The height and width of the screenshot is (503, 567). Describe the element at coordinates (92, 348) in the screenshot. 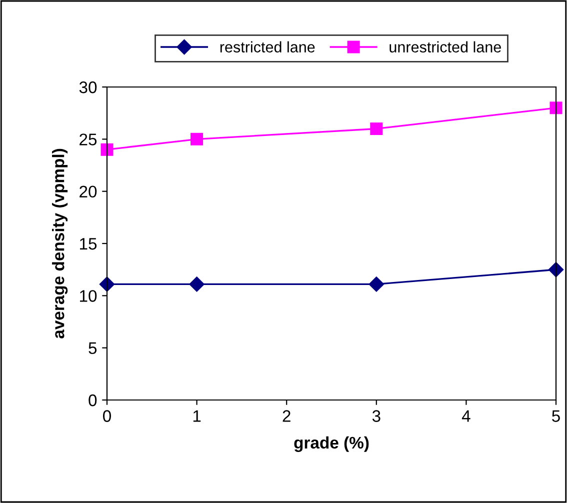

I see `y-tick-label: 5` at that location.